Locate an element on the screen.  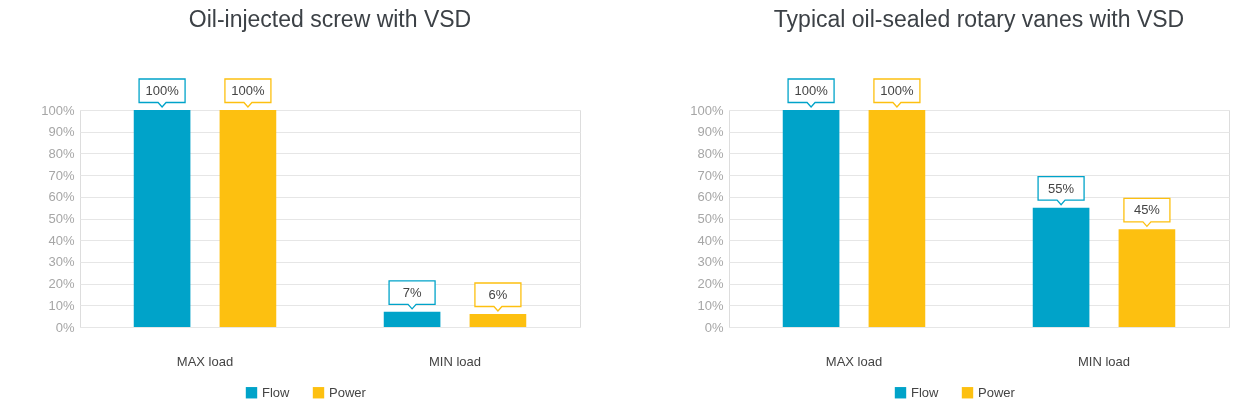
chart-title: Typical oil-sealed rotary vanes with VSD is located at coordinates (979, 19).